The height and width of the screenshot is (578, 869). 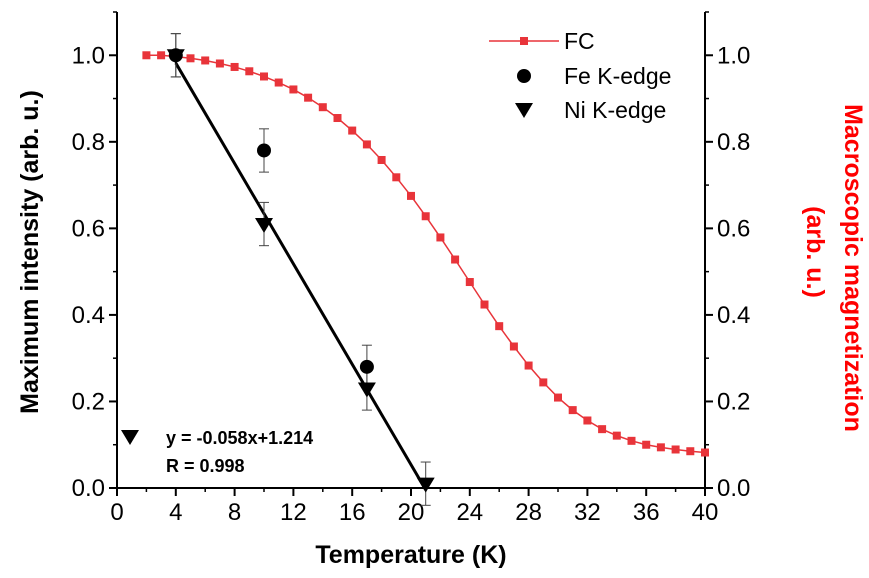 I want to click on y2-tick-label: 0.6, so click(x=733, y=228).